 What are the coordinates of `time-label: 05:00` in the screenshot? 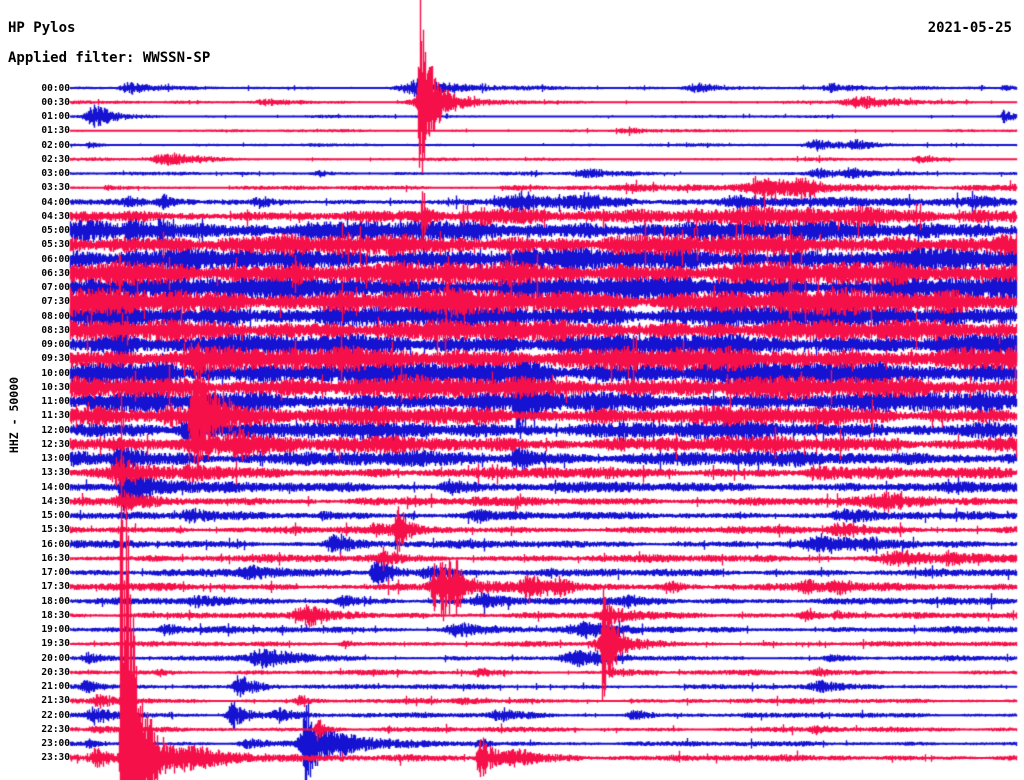 It's located at (55, 231).